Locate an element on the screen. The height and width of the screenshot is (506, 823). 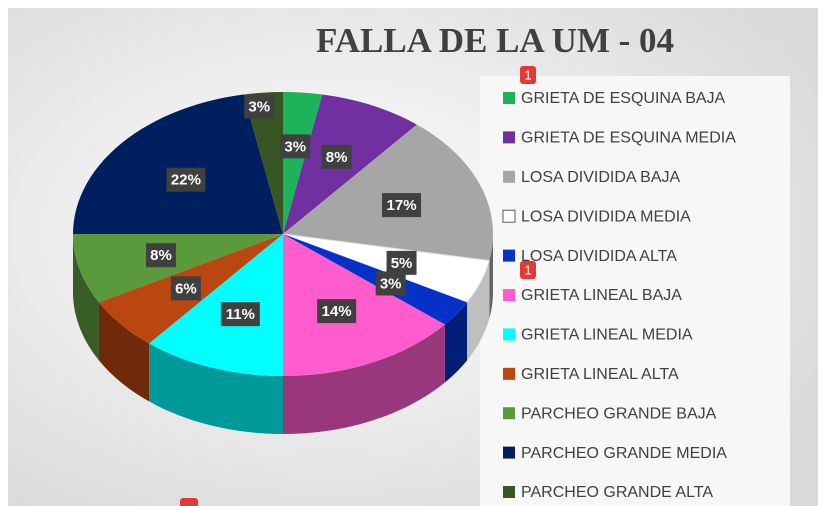
legend-label: GRIETA LINEAL MEDIA is located at coordinates (607, 335).